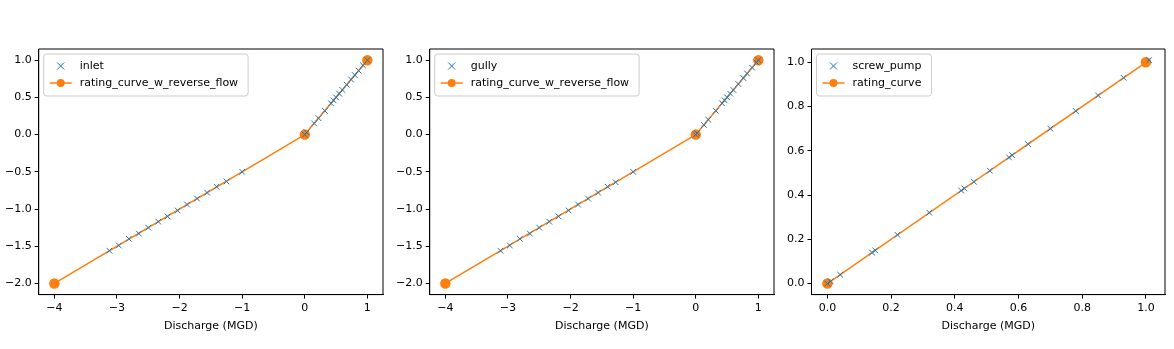 This screenshot has height=349, width=1174. What do you see at coordinates (795, 150) in the screenshot?
I see `y-tick-label: 0.6` at bounding box center [795, 150].